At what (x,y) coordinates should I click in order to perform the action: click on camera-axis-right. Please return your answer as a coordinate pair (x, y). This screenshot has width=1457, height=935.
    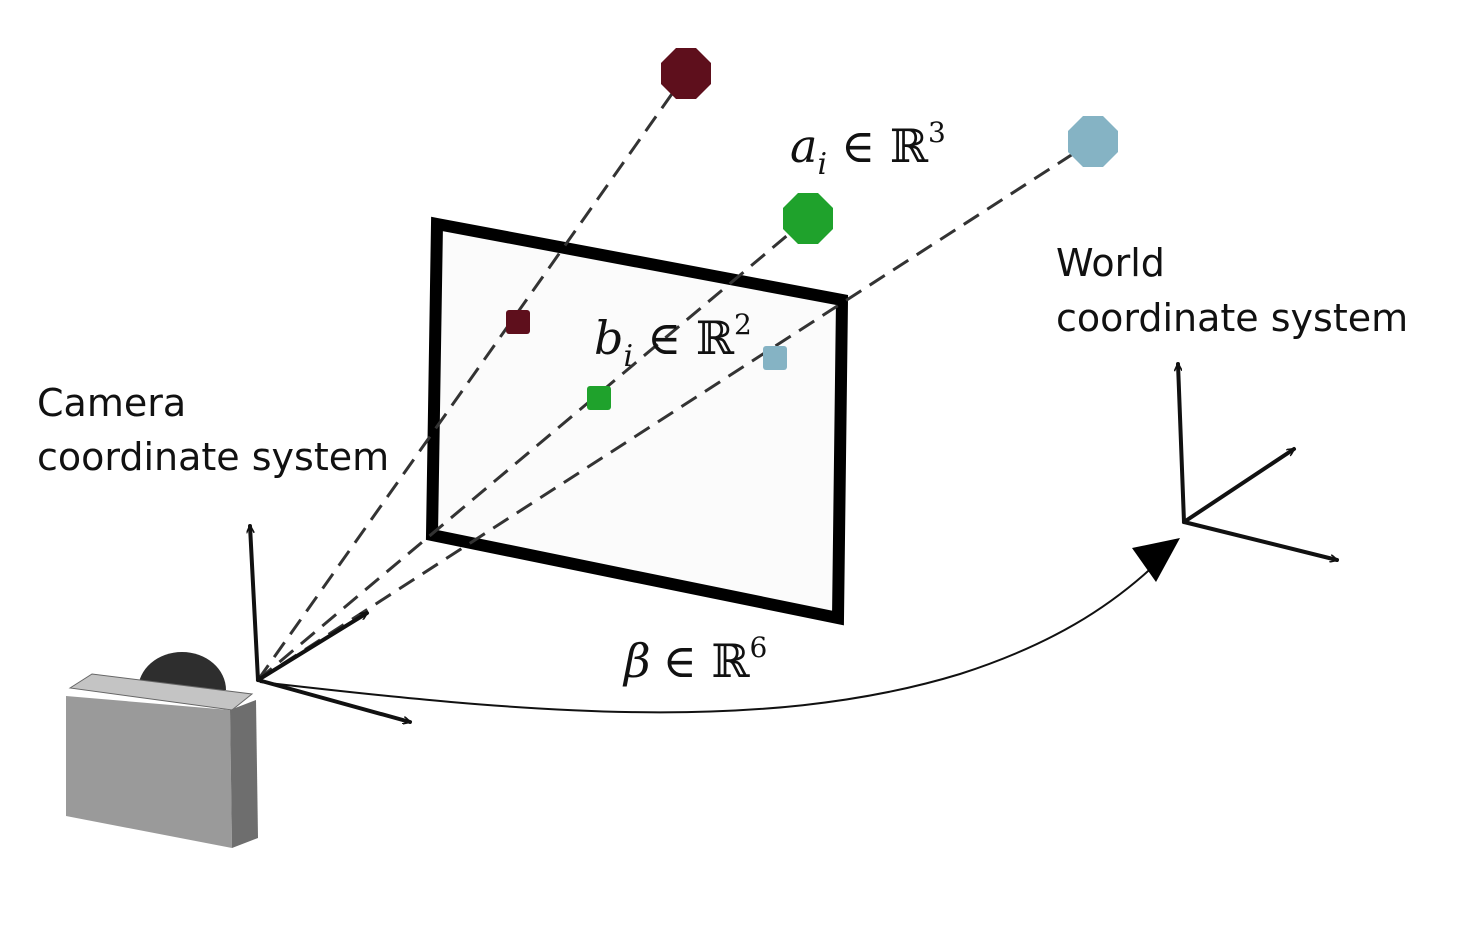
    Looking at the image, I should click on (334, 700).